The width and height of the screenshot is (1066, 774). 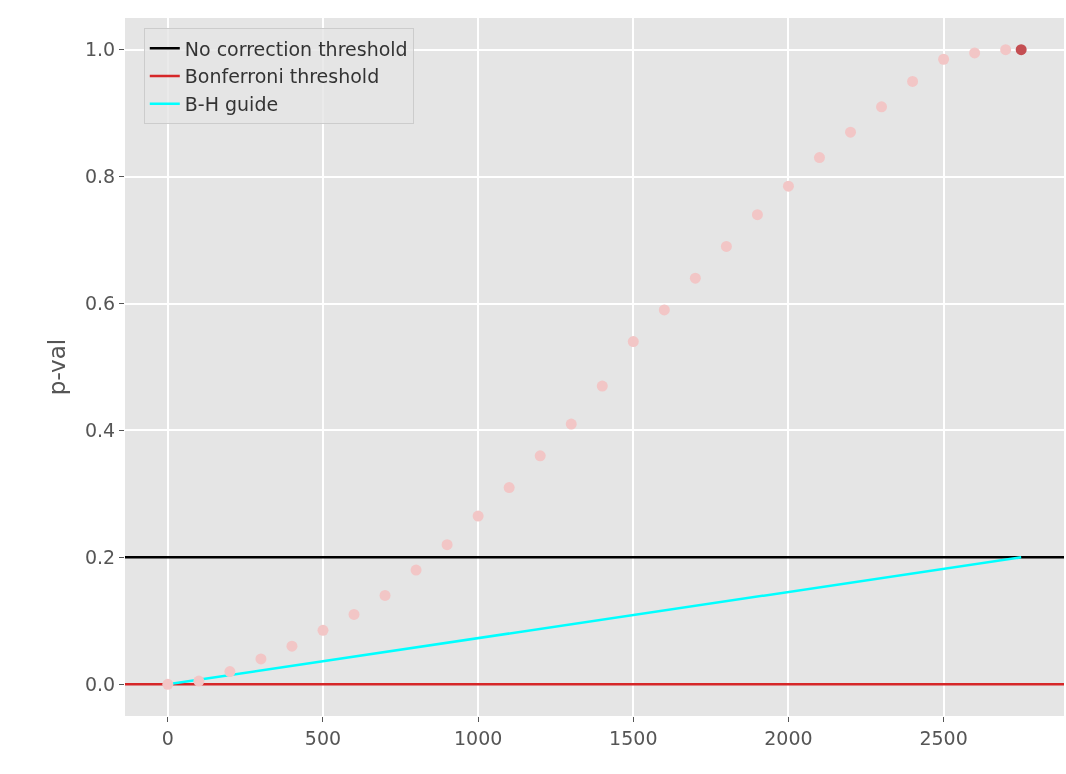 What do you see at coordinates (100, 176) in the screenshot?
I see `y-tick-label: 0.8` at bounding box center [100, 176].